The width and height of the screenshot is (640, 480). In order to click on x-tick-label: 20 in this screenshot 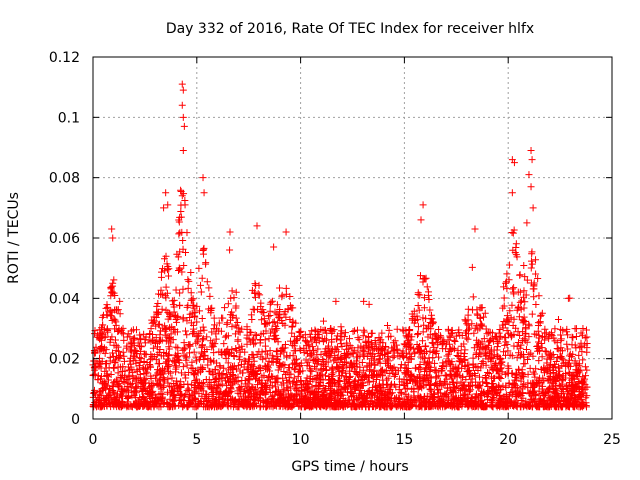, I will do `click(508, 440)`.